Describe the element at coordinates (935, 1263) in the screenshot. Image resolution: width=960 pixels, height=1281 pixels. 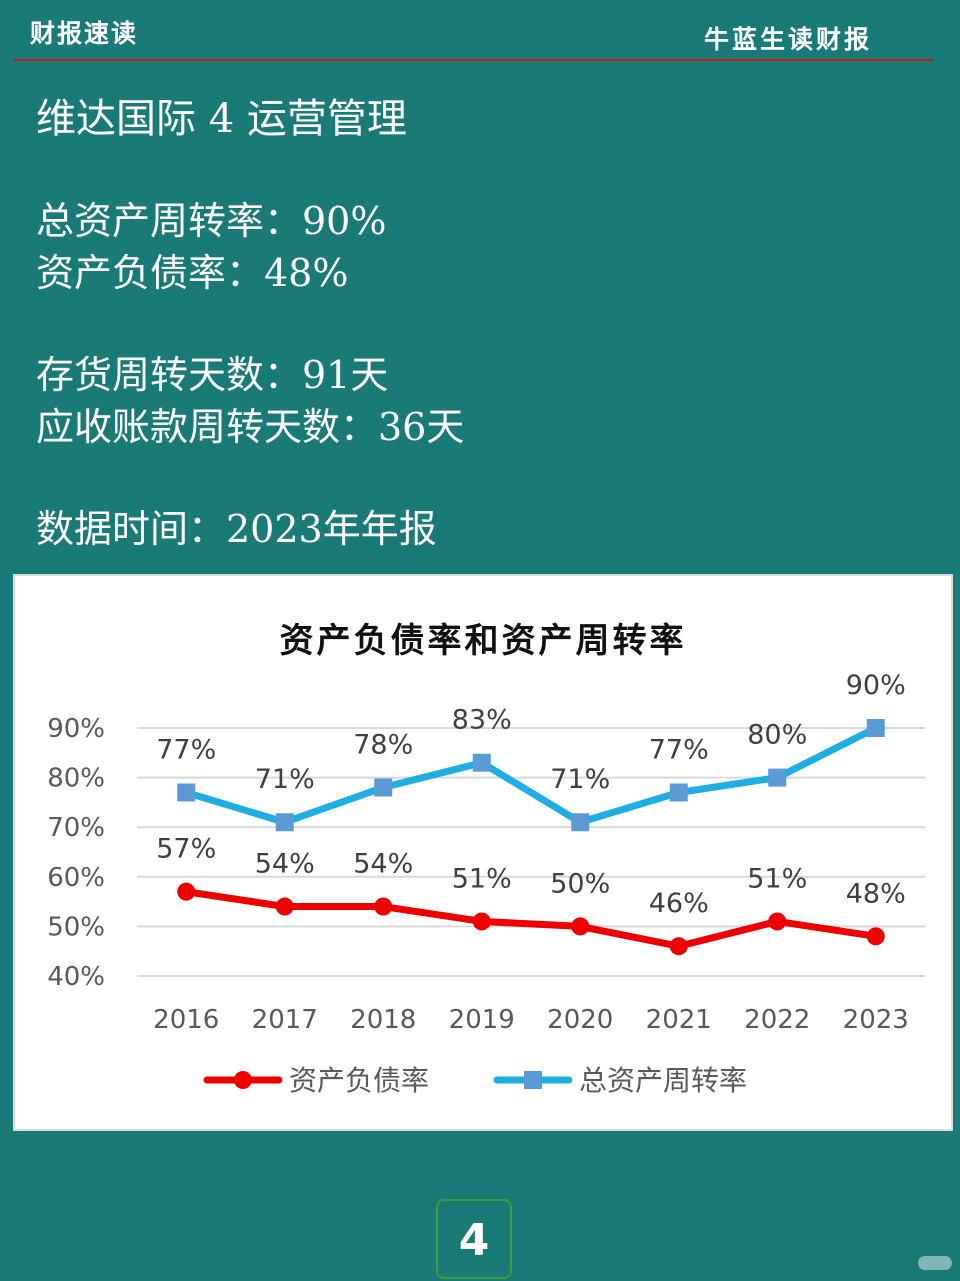
I see `watermark` at that location.